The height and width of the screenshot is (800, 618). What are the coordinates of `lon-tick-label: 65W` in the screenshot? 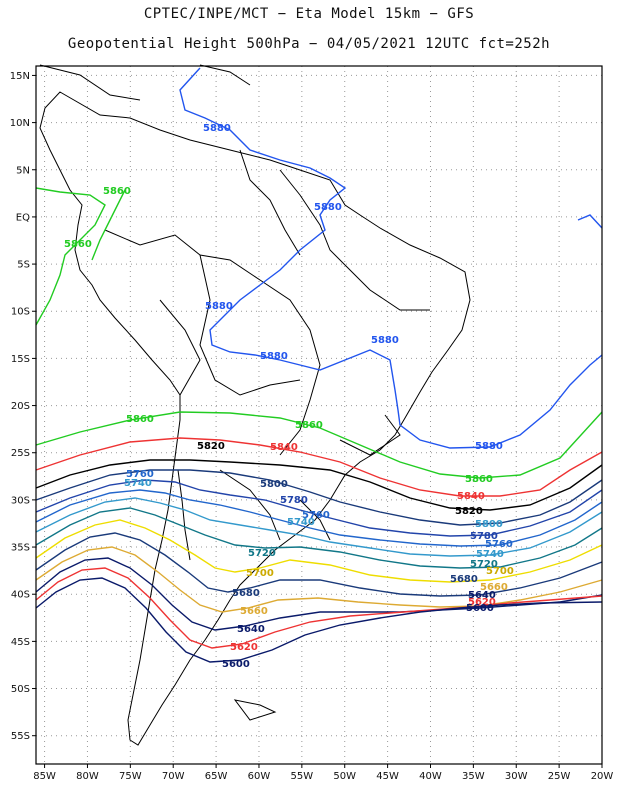 It's located at (216, 776).